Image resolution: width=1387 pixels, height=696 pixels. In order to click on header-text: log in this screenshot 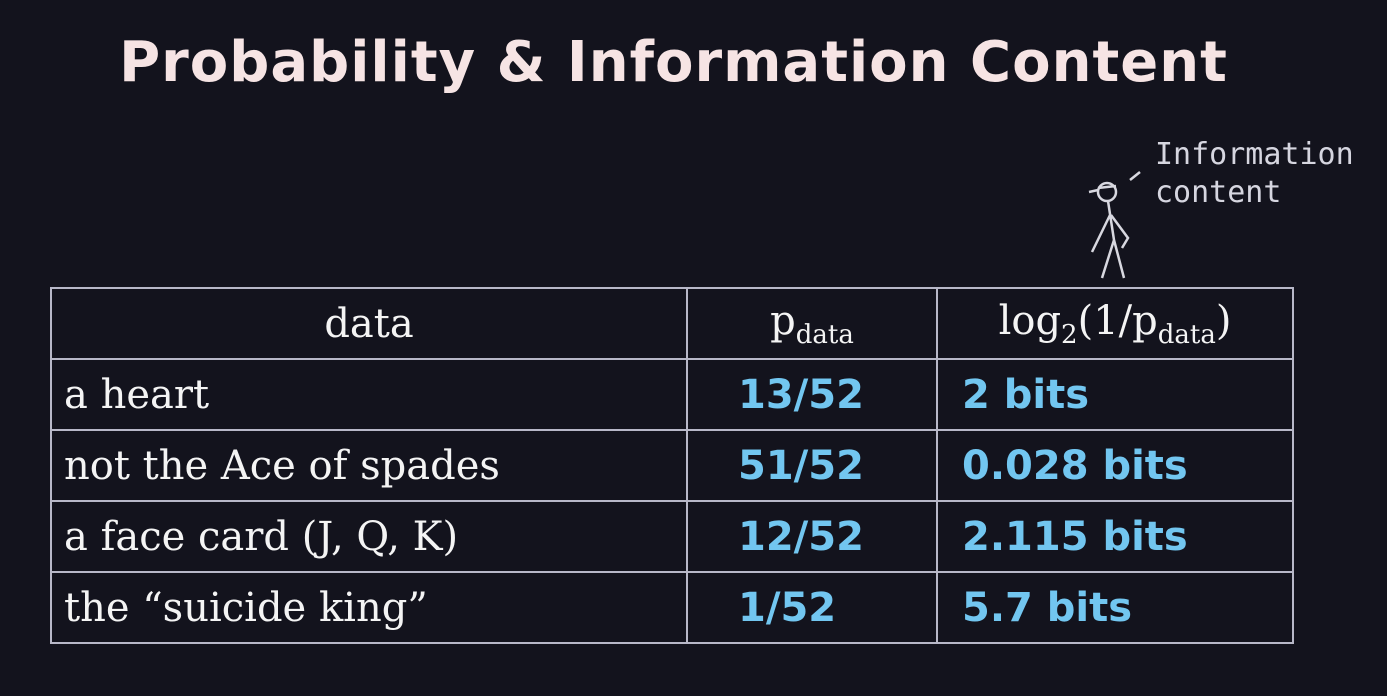, I will do `click(1030, 320)`.